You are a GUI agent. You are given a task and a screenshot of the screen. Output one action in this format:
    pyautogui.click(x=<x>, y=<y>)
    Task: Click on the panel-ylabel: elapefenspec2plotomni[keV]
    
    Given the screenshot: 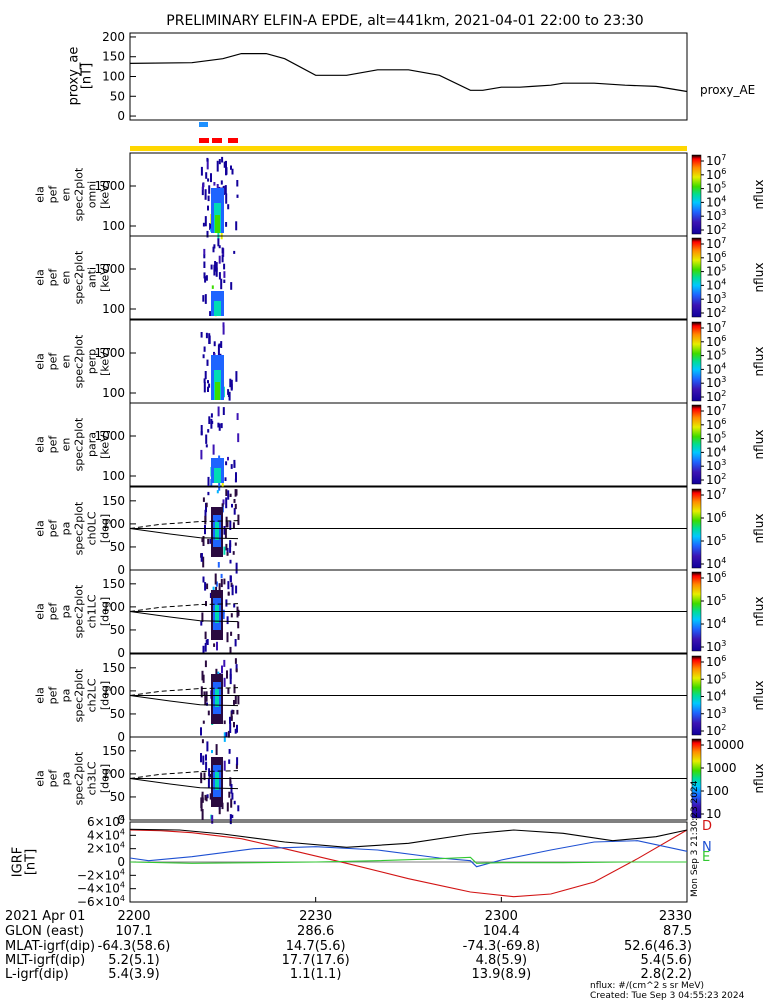 What is the action you would take?
    pyautogui.click(x=73, y=194)
    